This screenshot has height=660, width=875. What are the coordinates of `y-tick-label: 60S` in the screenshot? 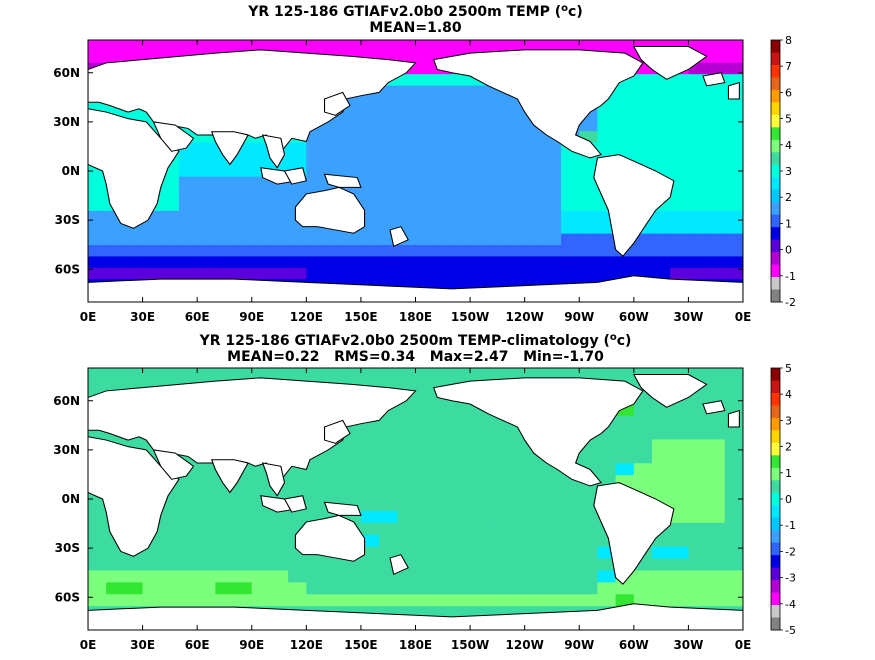 It's located at (67, 269).